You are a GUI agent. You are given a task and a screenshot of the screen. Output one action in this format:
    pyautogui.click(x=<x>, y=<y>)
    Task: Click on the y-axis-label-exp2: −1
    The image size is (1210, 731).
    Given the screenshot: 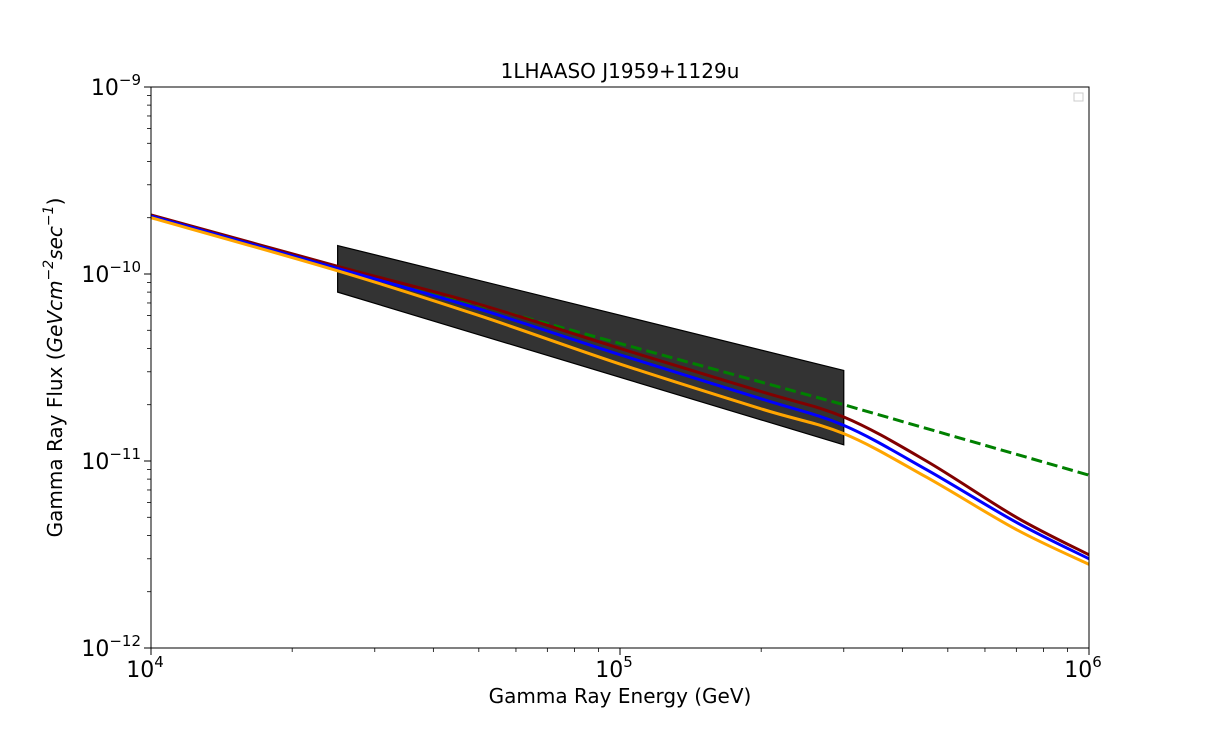 What is the action you would take?
    pyautogui.click(x=49, y=215)
    